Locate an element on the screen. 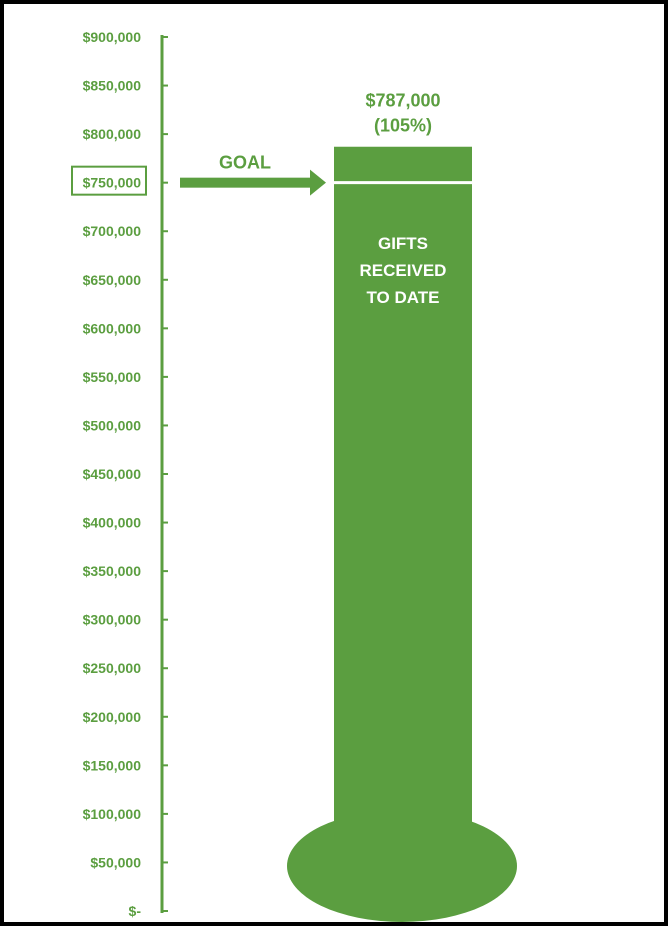 The width and height of the screenshot is (668, 926). y-tick-label: $300,000 is located at coordinates (112, 620).